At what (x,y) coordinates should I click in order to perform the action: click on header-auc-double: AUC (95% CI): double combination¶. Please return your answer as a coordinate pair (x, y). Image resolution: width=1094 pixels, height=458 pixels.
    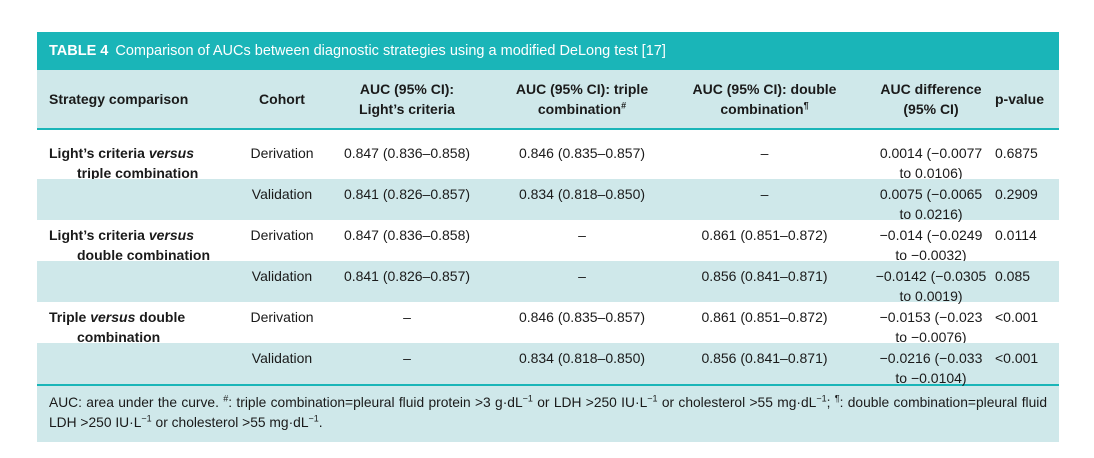
    Looking at the image, I should click on (764, 99).